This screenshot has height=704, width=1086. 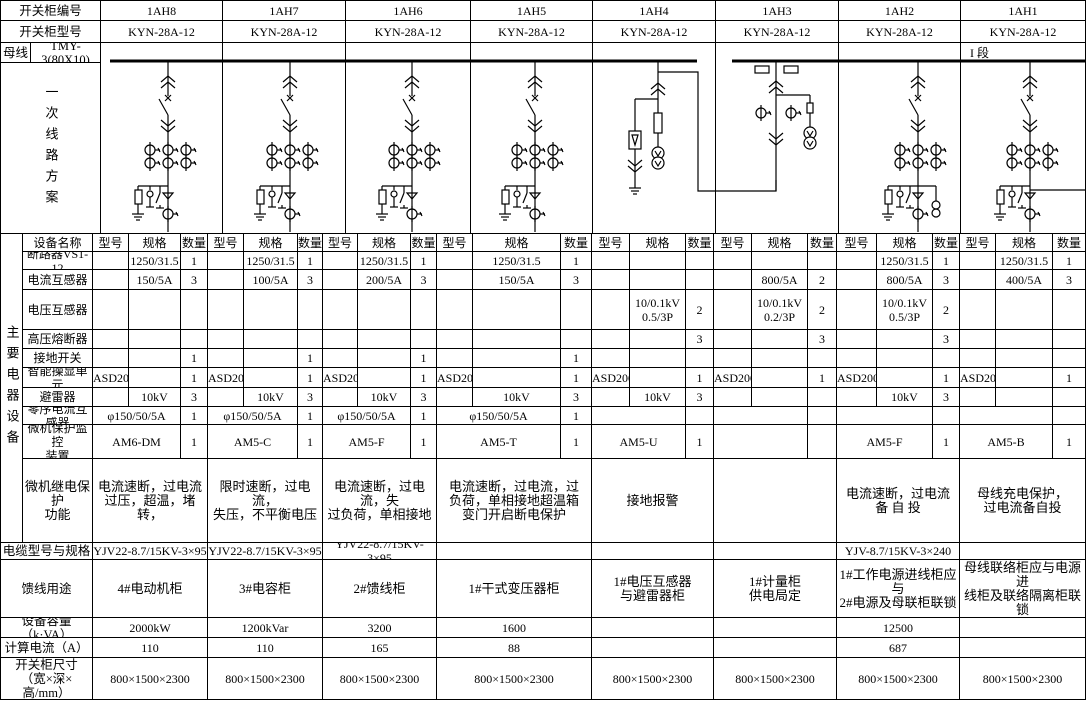 I want to click on scheme-1AH7, so click(x=286, y=146).